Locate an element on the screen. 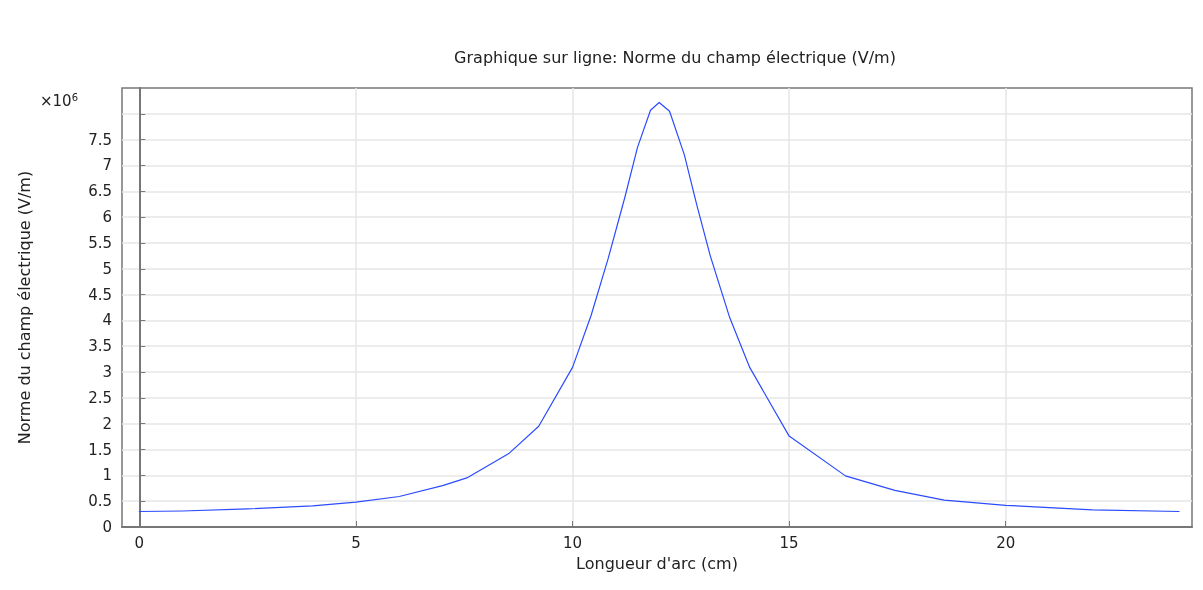 This screenshot has height=590, width=1203. y-tick-label: 5 is located at coordinates (107, 268).